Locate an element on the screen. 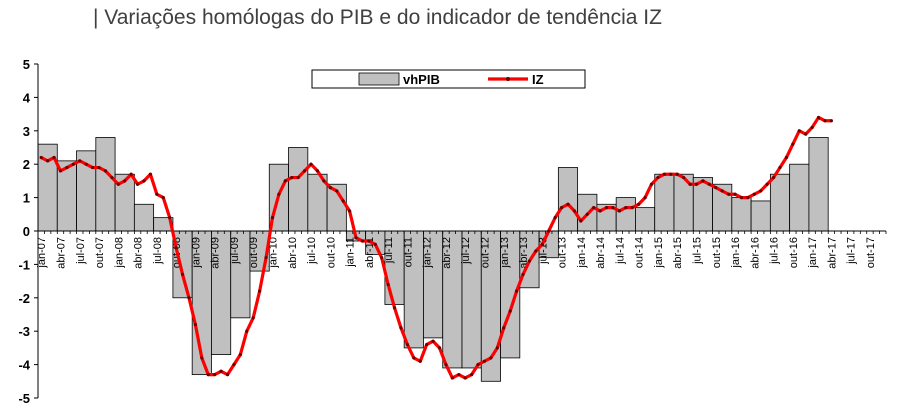  legend-swatch-vhpib is located at coordinates (379, 79).